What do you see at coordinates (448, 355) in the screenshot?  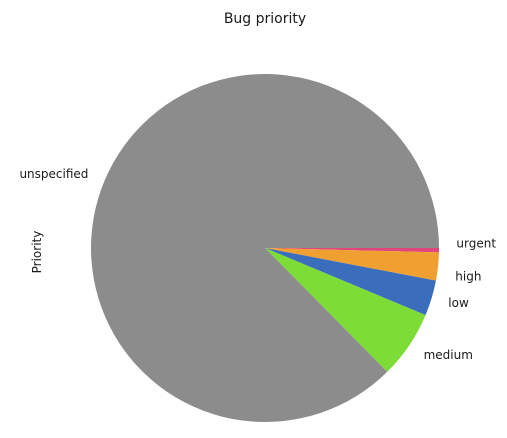 I see `pie-label-medium: medium` at bounding box center [448, 355].